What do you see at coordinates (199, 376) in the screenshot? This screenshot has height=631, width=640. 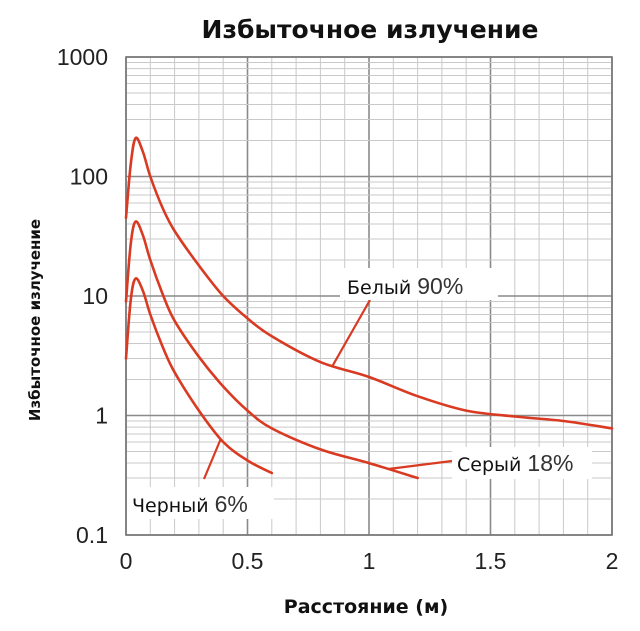 I see `series-line-black` at bounding box center [199, 376].